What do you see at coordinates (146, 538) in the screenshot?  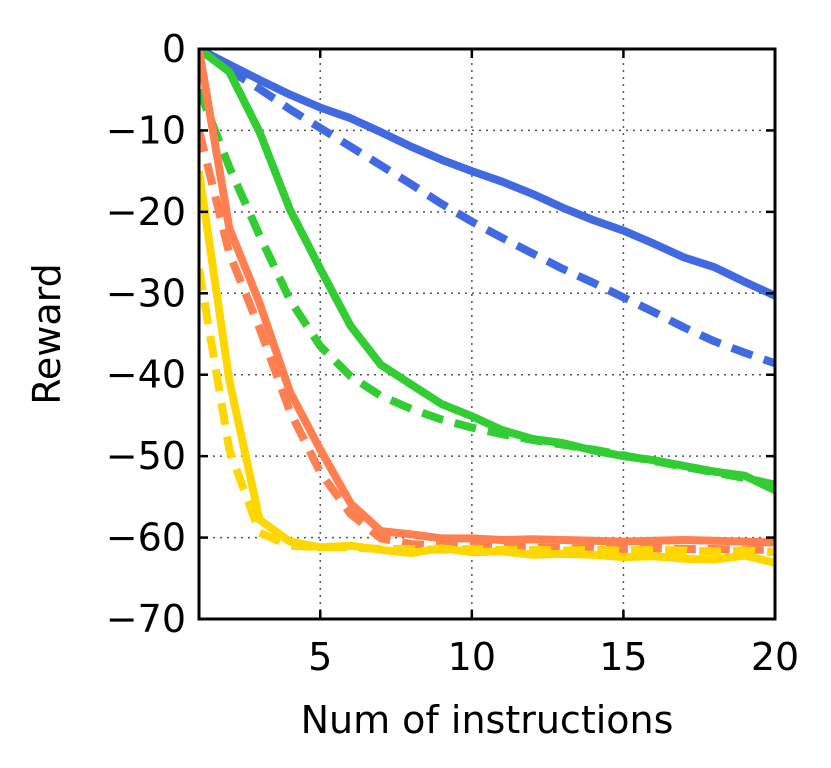 I see `y-tick-label: −60` at bounding box center [146, 538].